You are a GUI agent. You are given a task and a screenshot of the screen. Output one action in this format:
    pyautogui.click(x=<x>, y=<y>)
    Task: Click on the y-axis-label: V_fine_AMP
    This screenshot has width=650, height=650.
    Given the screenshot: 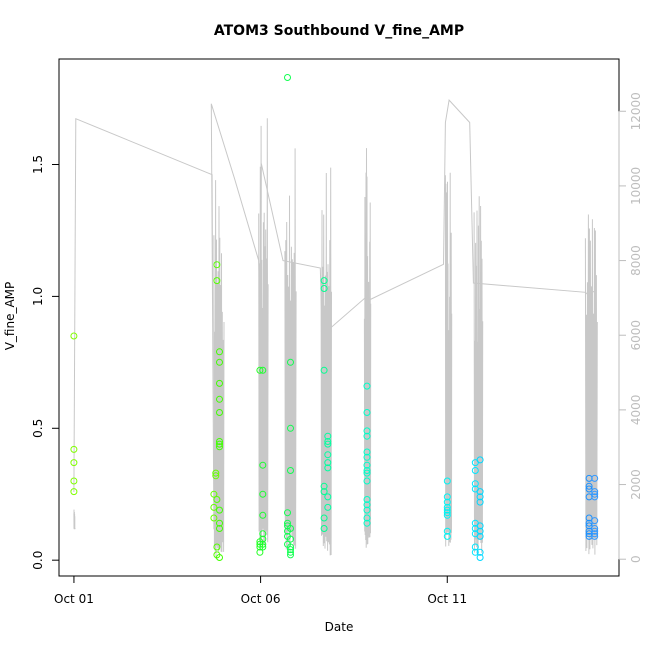 What is the action you would take?
    pyautogui.click(x=10, y=316)
    